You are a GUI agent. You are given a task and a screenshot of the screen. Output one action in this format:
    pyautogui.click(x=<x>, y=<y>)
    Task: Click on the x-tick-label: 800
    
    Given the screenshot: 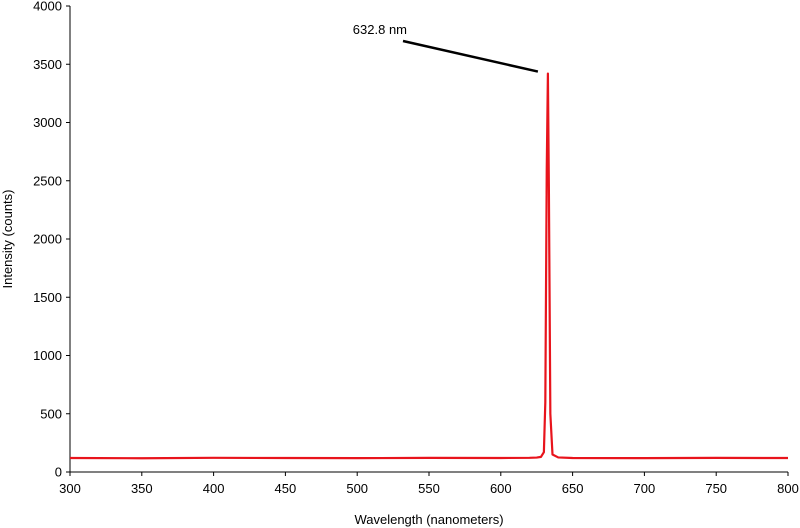 What is the action you would take?
    pyautogui.click(x=788, y=488)
    